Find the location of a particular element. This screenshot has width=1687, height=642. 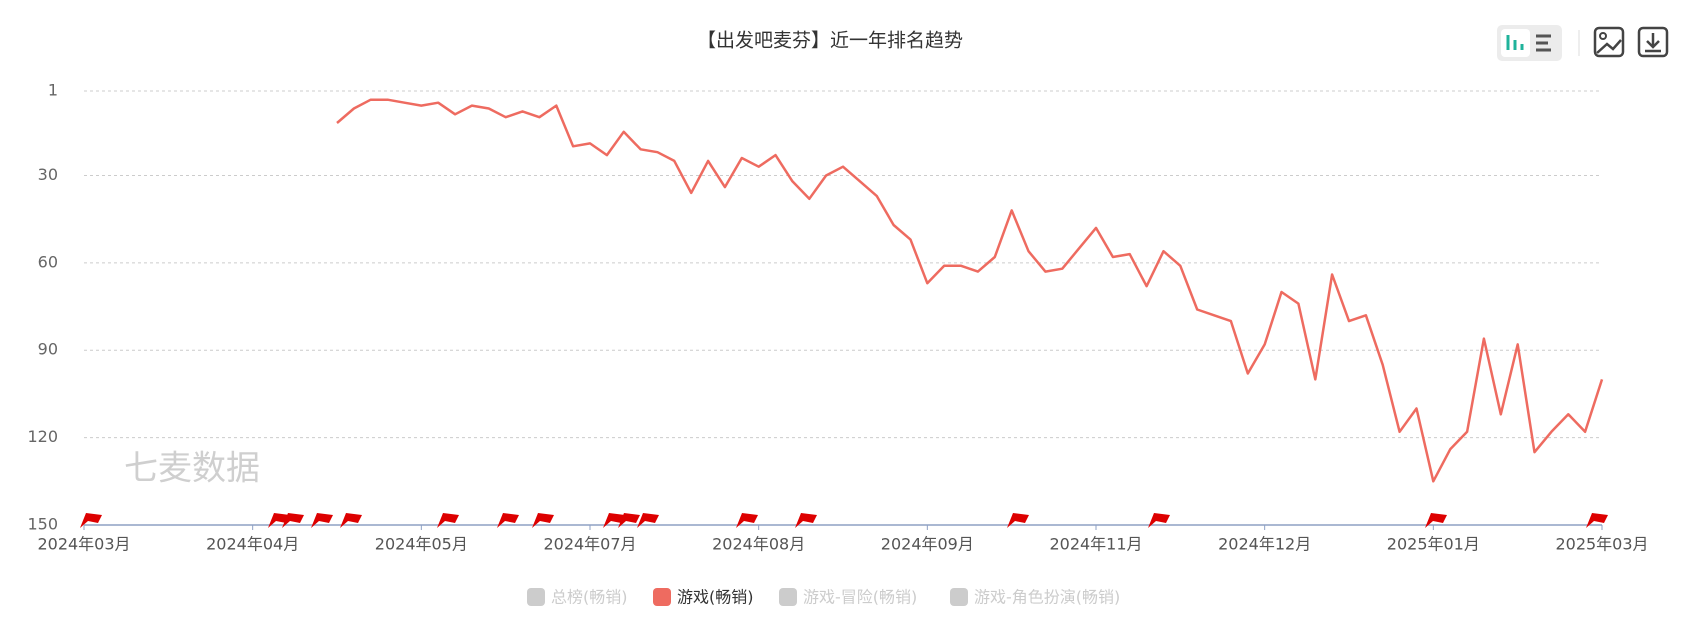

y-tick-label: 1 is located at coordinates (53, 90).